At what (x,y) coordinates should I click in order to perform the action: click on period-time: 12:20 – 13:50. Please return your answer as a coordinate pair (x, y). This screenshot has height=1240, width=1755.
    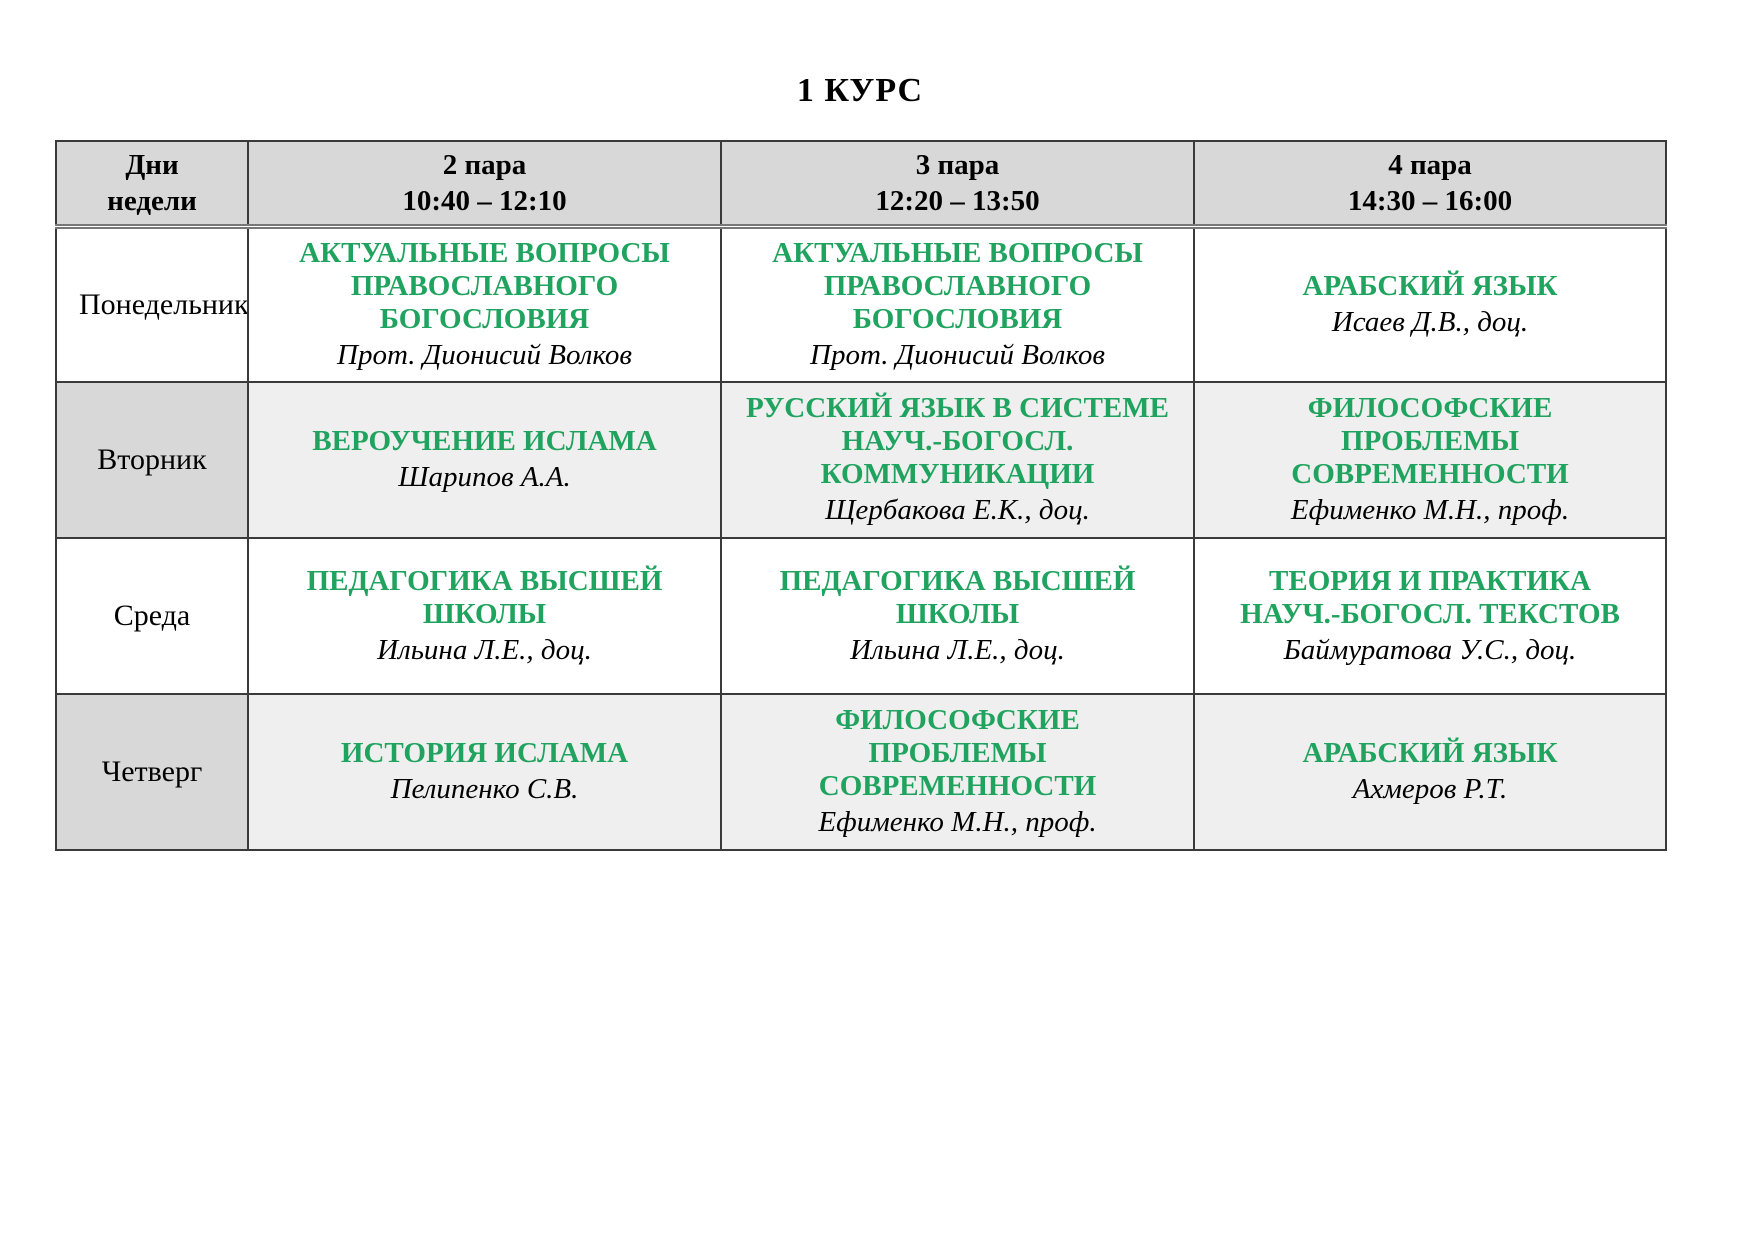
    Looking at the image, I should click on (957, 200).